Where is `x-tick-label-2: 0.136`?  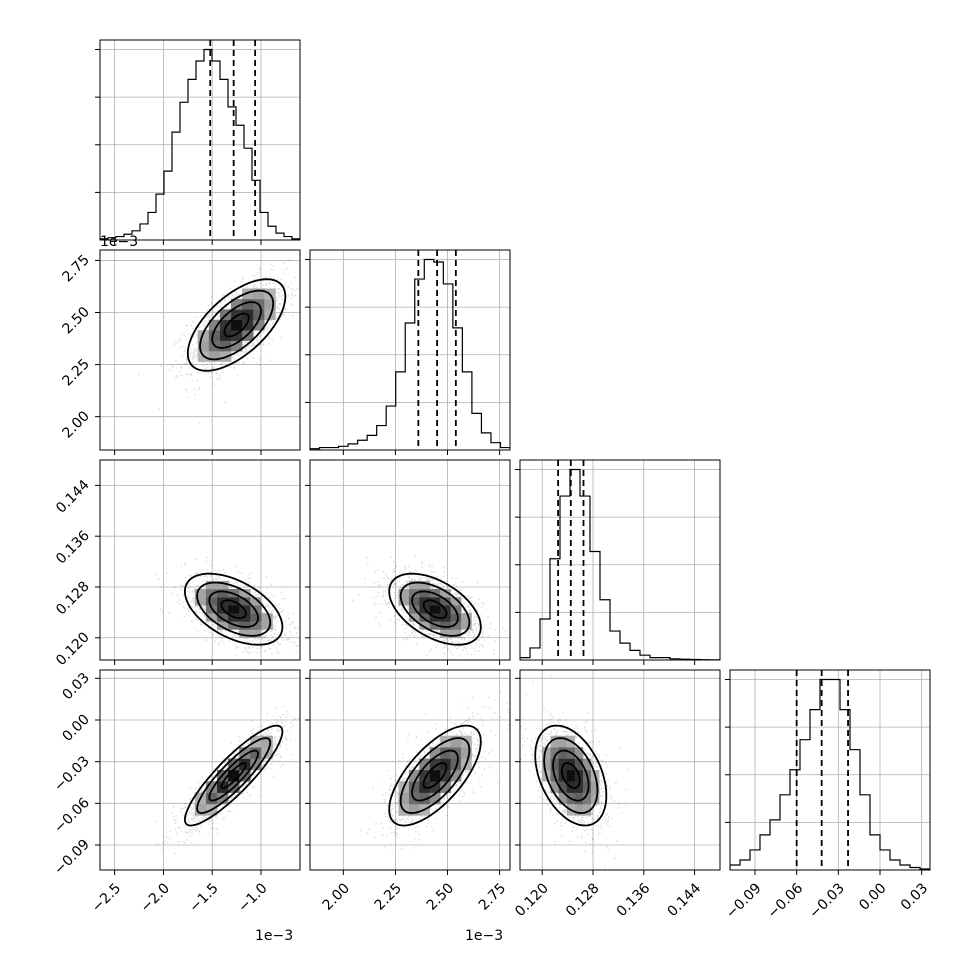 x-tick-label-2: 0.136 is located at coordinates (634, 900).